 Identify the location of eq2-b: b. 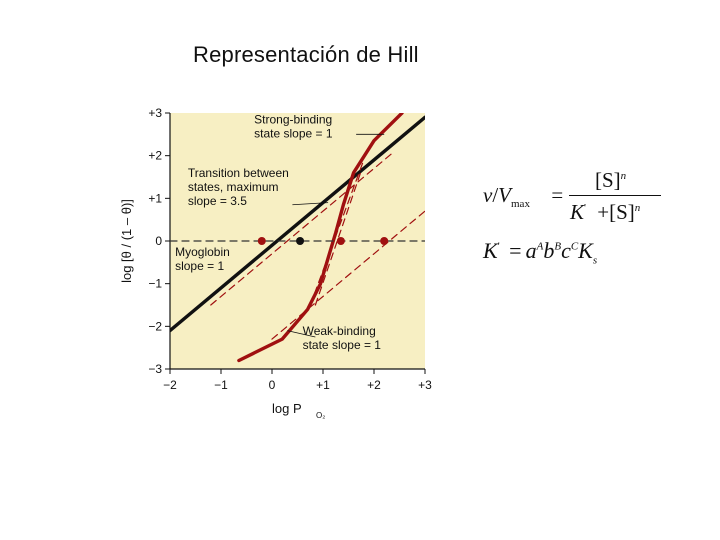
(549, 250).